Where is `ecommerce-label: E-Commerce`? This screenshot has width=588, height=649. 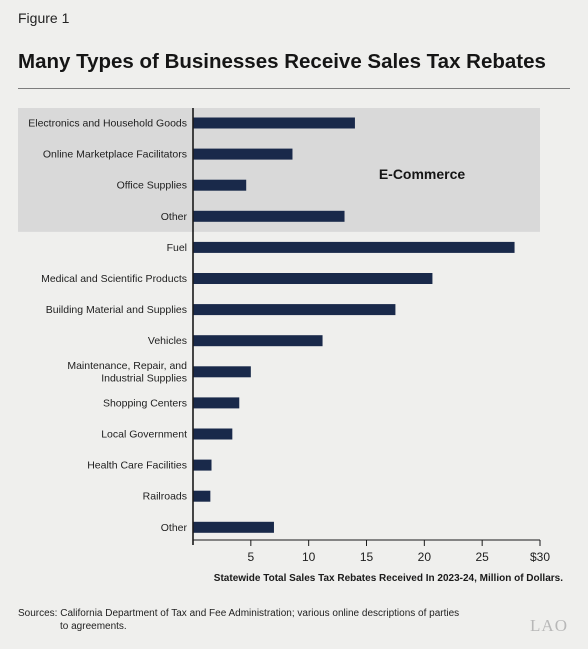 ecommerce-label: E-Commerce is located at coordinates (422, 174).